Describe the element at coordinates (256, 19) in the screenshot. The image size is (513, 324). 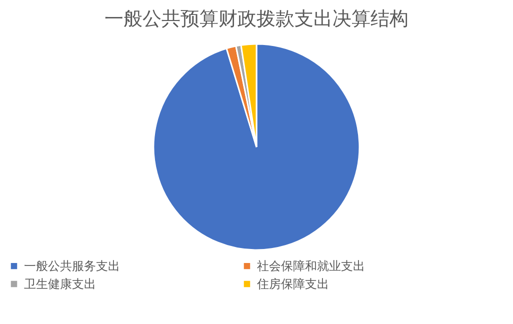
I see `chart-title: 一般公共预算财政拨款支出决算结构` at that location.